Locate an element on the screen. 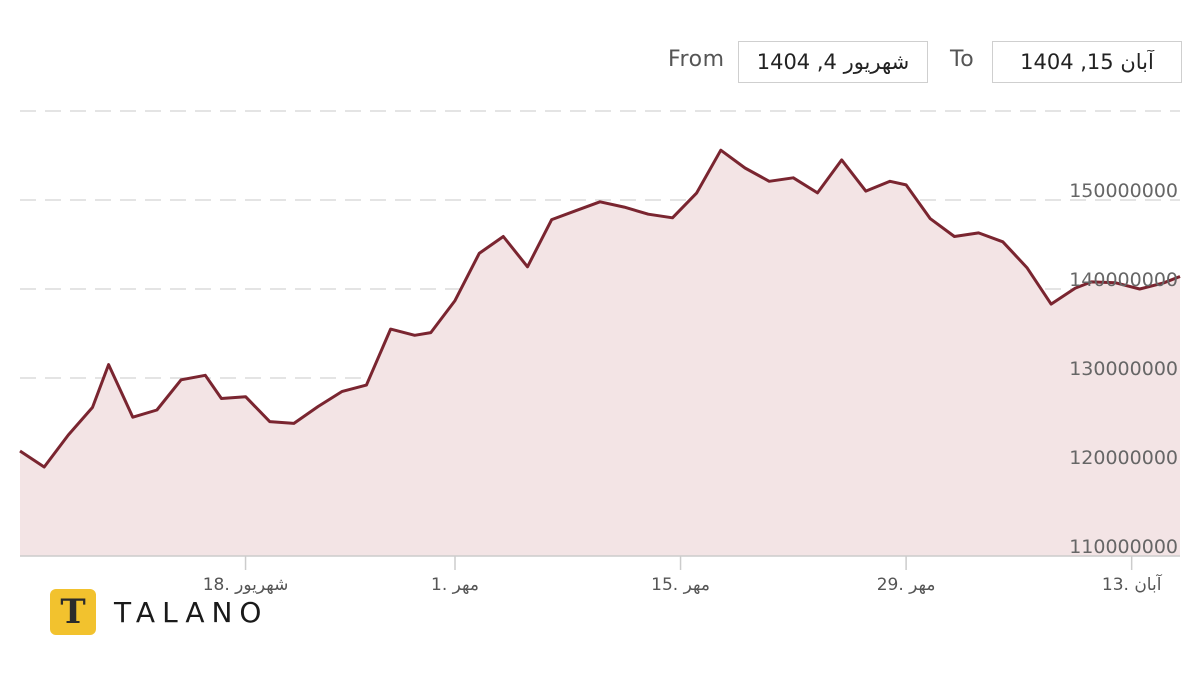 Image resolution: width=1200 pixels, height=675 pixels. x-tick-label: مهر .29 is located at coordinates (906, 585).